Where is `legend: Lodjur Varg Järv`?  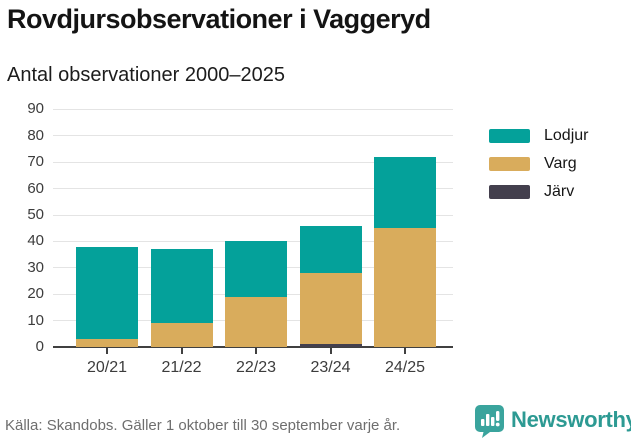 legend: Lodjur Varg Järv is located at coordinates (538, 168).